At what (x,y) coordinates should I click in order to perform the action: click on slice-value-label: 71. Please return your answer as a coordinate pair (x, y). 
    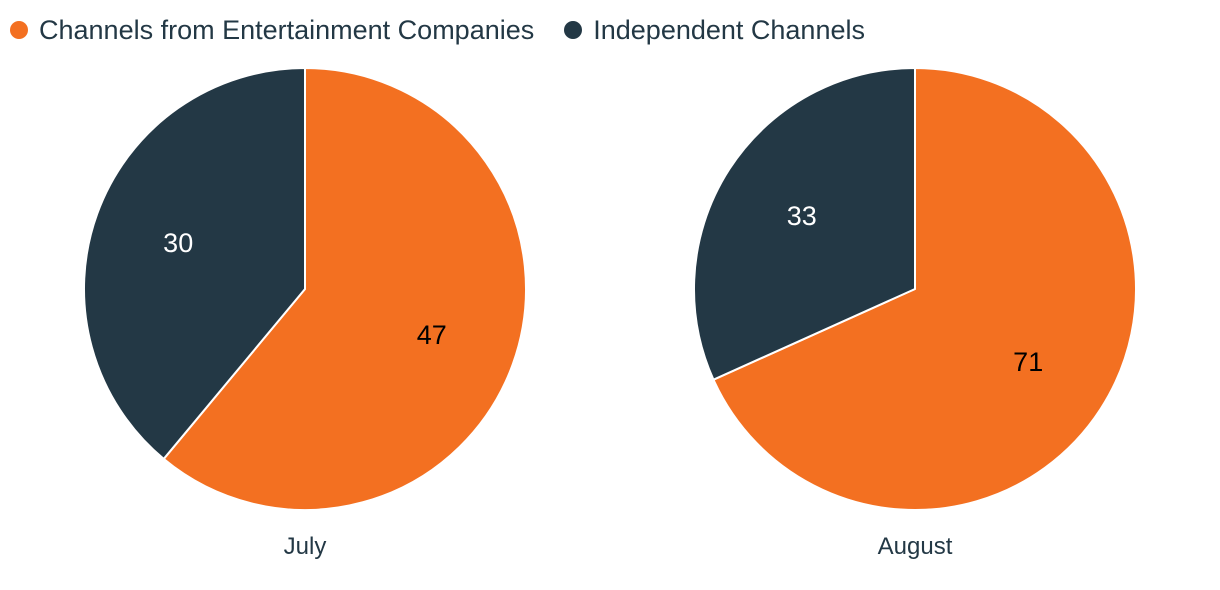
    Looking at the image, I should click on (1028, 362).